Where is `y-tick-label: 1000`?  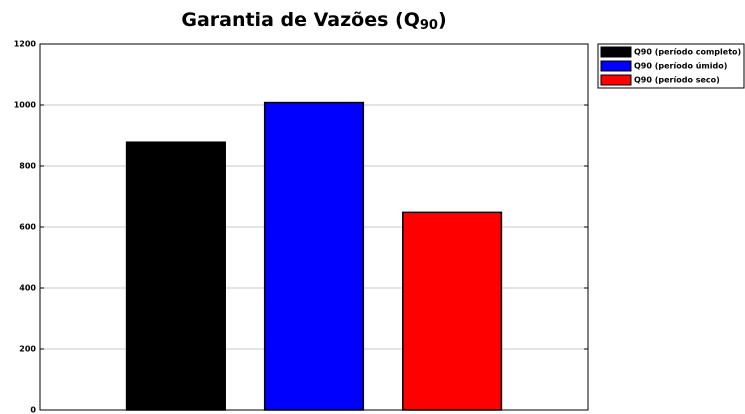 y-tick-label: 1000 is located at coordinates (25, 105).